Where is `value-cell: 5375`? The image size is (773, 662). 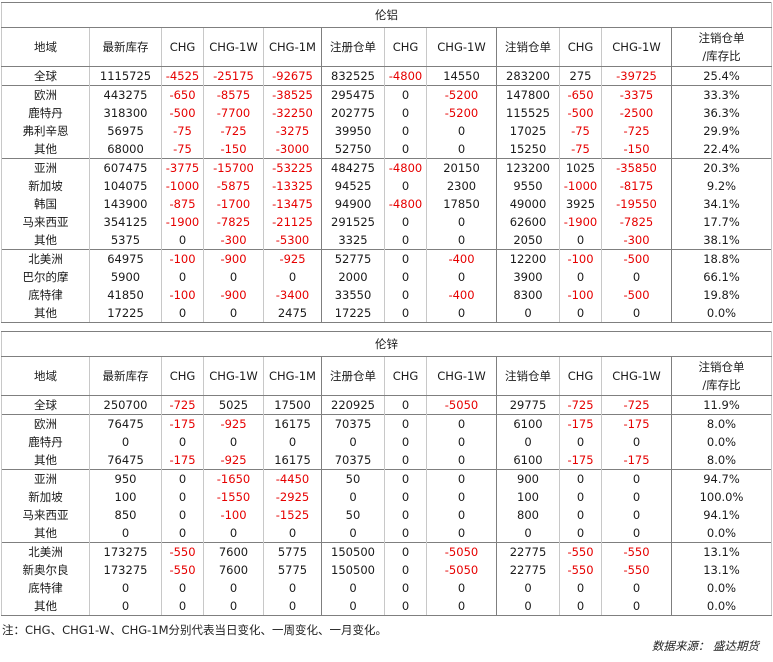
value-cell: 5375 is located at coordinates (125, 240).